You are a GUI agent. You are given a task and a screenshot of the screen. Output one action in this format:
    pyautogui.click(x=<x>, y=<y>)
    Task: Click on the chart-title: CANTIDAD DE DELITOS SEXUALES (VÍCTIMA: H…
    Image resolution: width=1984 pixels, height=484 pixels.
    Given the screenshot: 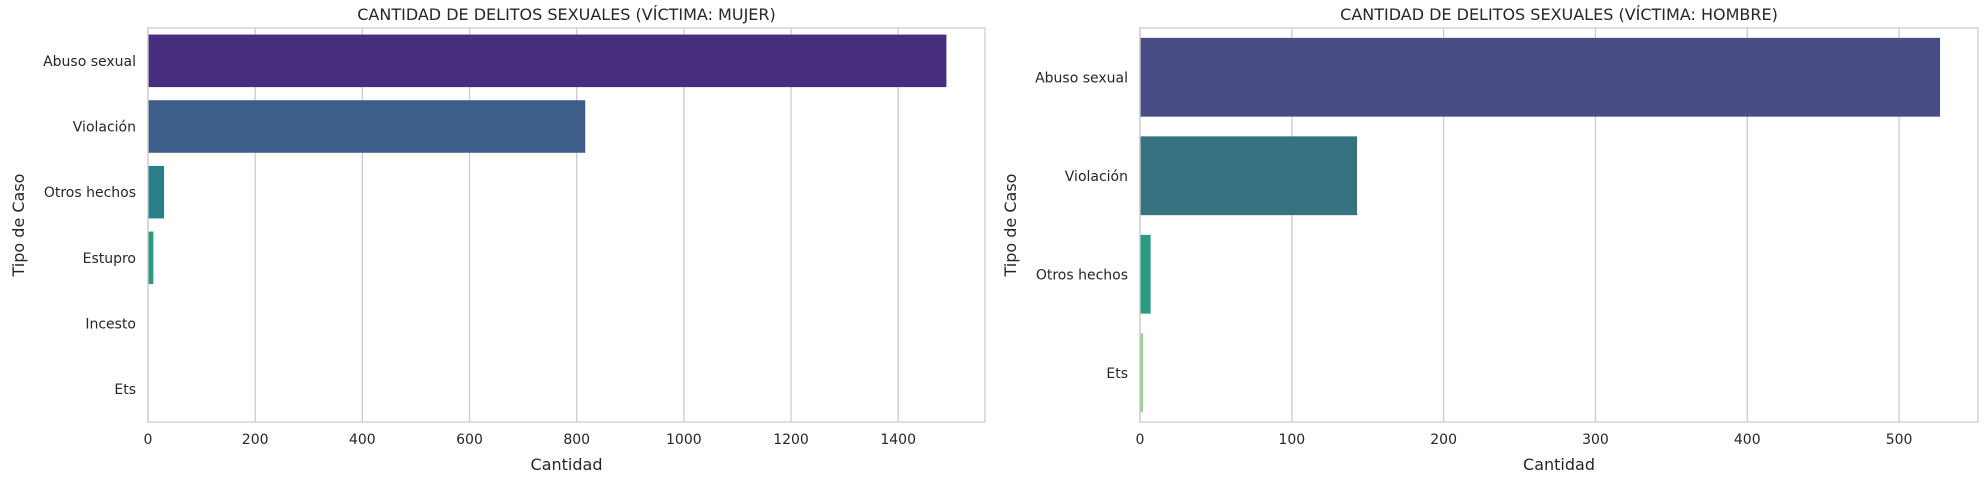 What is the action you would take?
    pyautogui.click(x=1559, y=14)
    